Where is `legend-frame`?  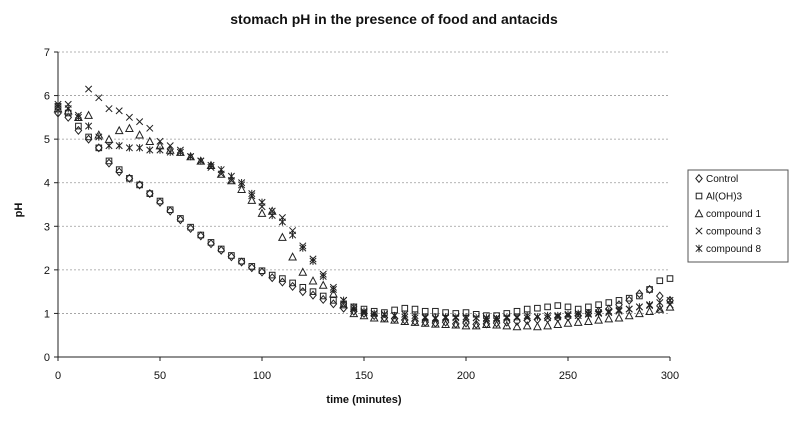
legend-frame is located at coordinates (738, 216).